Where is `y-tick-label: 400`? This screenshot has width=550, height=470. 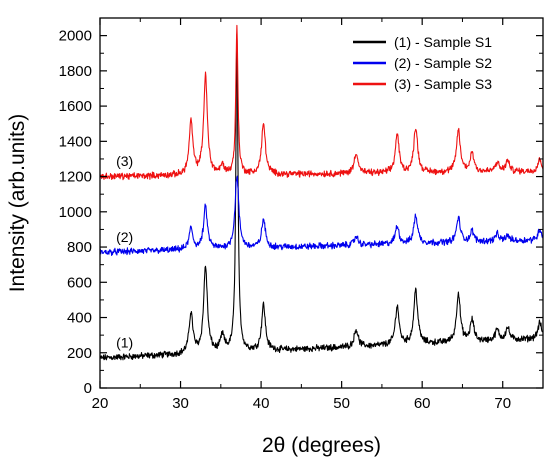
y-tick-label: 400 is located at coordinates (79, 318).